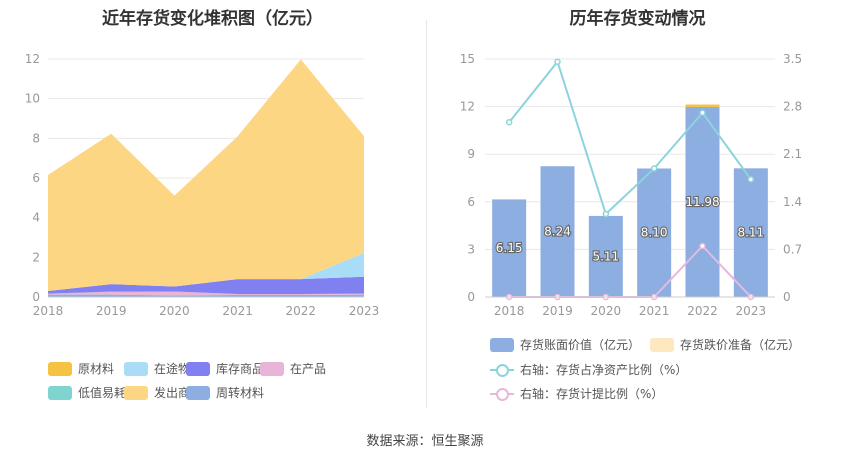 This screenshot has width=850, height=459. What do you see at coordinates (426, 214) in the screenshot?
I see `chart-divider` at bounding box center [426, 214].